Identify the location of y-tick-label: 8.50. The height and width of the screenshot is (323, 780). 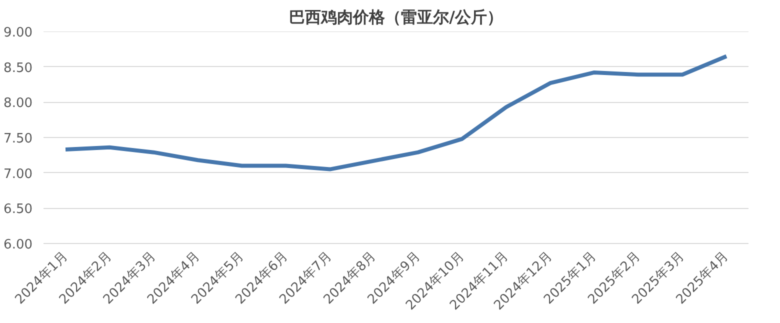
(18, 68).